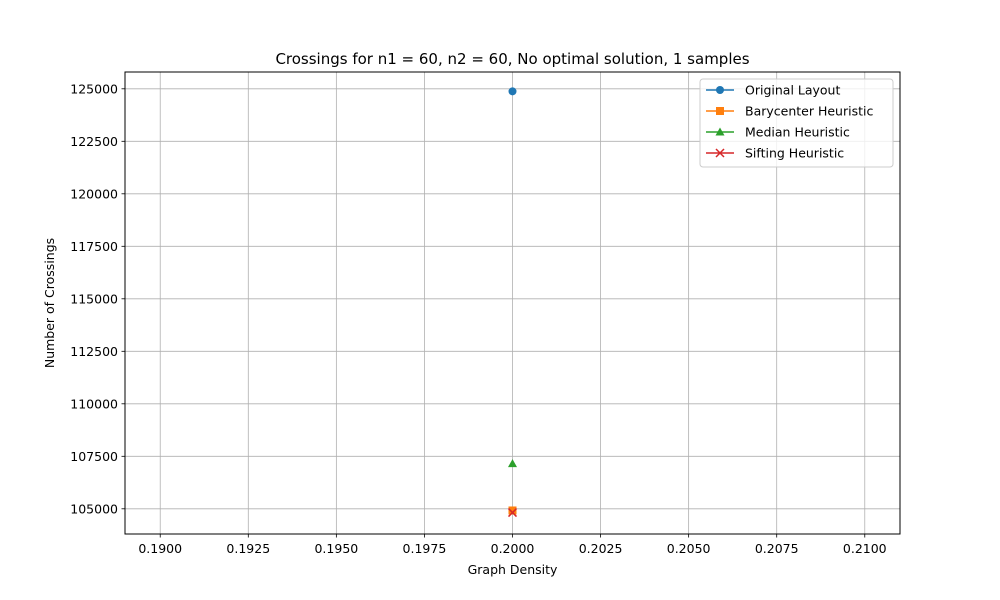 This screenshot has height=600, width=1000. Describe the element at coordinates (809, 111) in the screenshot. I see `legend-label: Barycenter Heuristic` at that location.